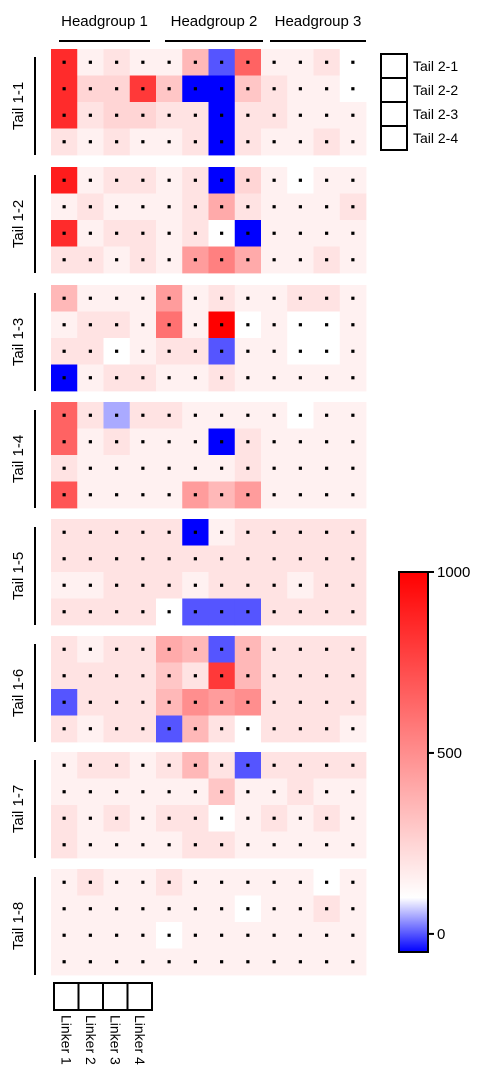 This screenshot has width=483, height=1083. What do you see at coordinates (212, 27) in the screenshot?
I see `headgroup-headers: Headgroup 1 Headgroup 2 Headgroup 3` at bounding box center [212, 27].